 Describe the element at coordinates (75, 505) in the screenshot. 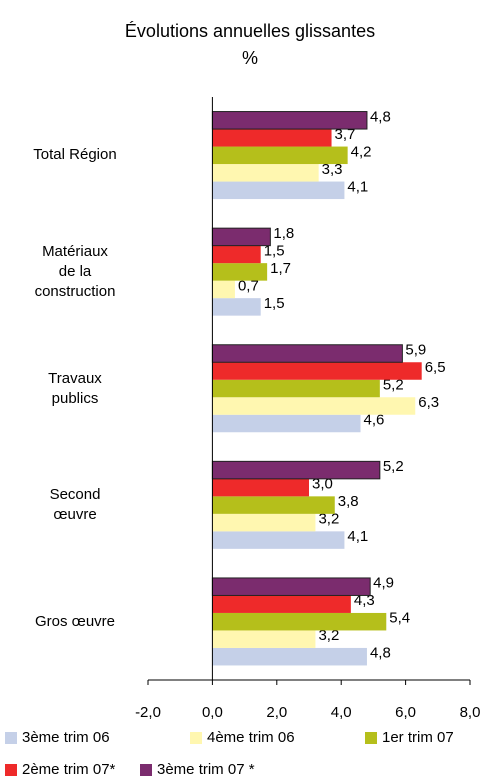

I see `category-label: Second œuvre` at that location.